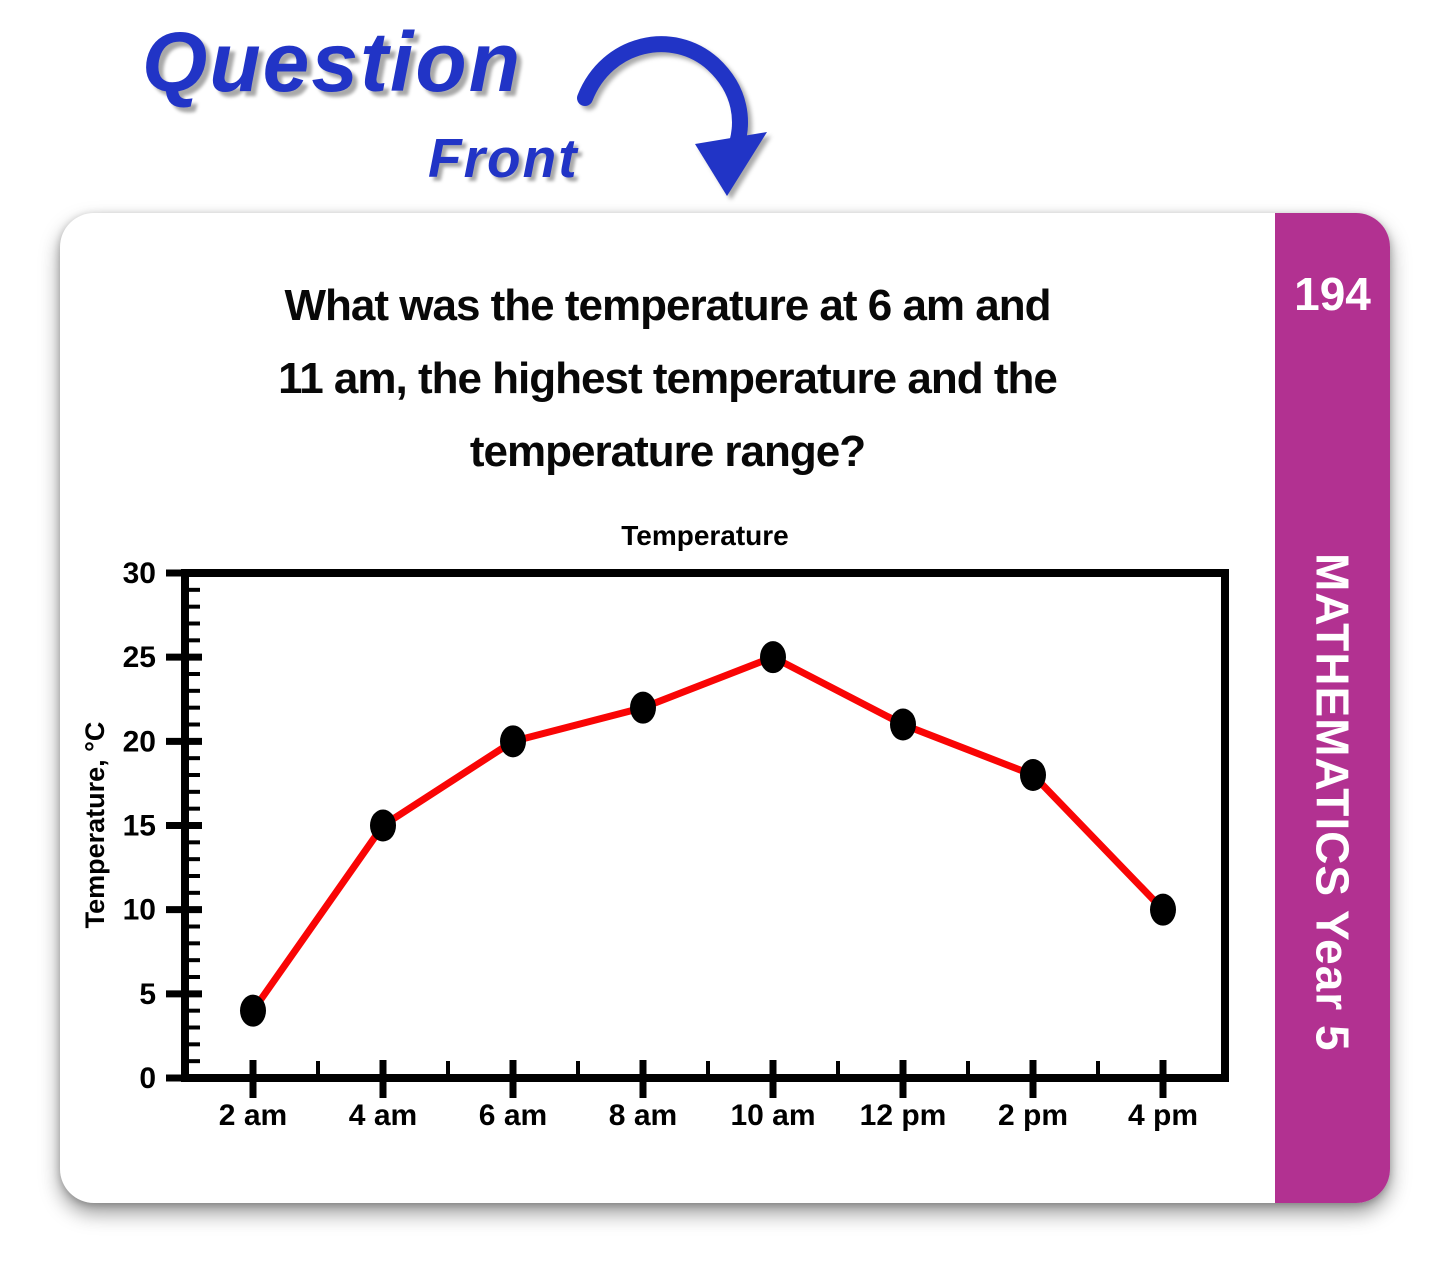 This screenshot has height=1267, width=1445. Describe the element at coordinates (139, 741) in the screenshot. I see `y-tick-label: 20` at that location.